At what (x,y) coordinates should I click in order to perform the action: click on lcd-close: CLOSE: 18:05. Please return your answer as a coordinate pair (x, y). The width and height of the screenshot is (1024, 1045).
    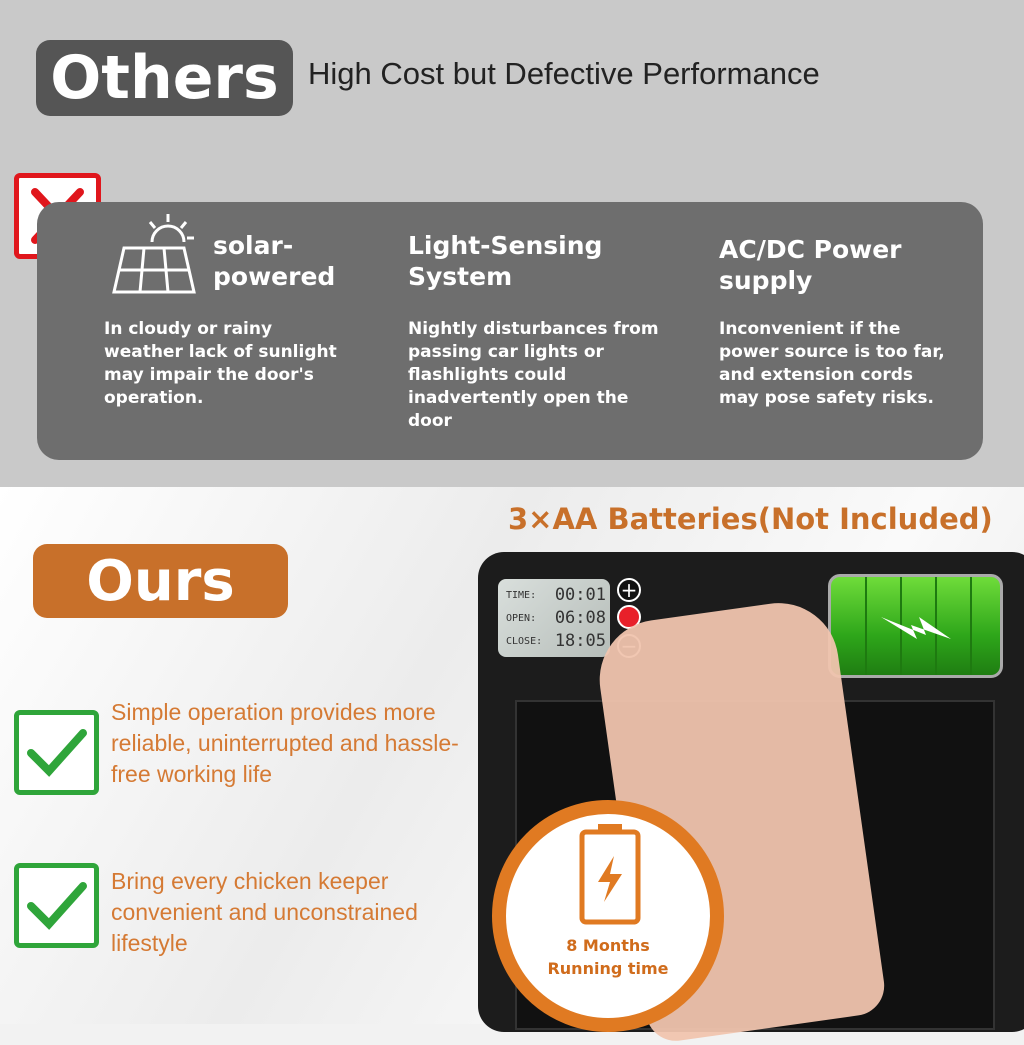
    Looking at the image, I should click on (556, 641).